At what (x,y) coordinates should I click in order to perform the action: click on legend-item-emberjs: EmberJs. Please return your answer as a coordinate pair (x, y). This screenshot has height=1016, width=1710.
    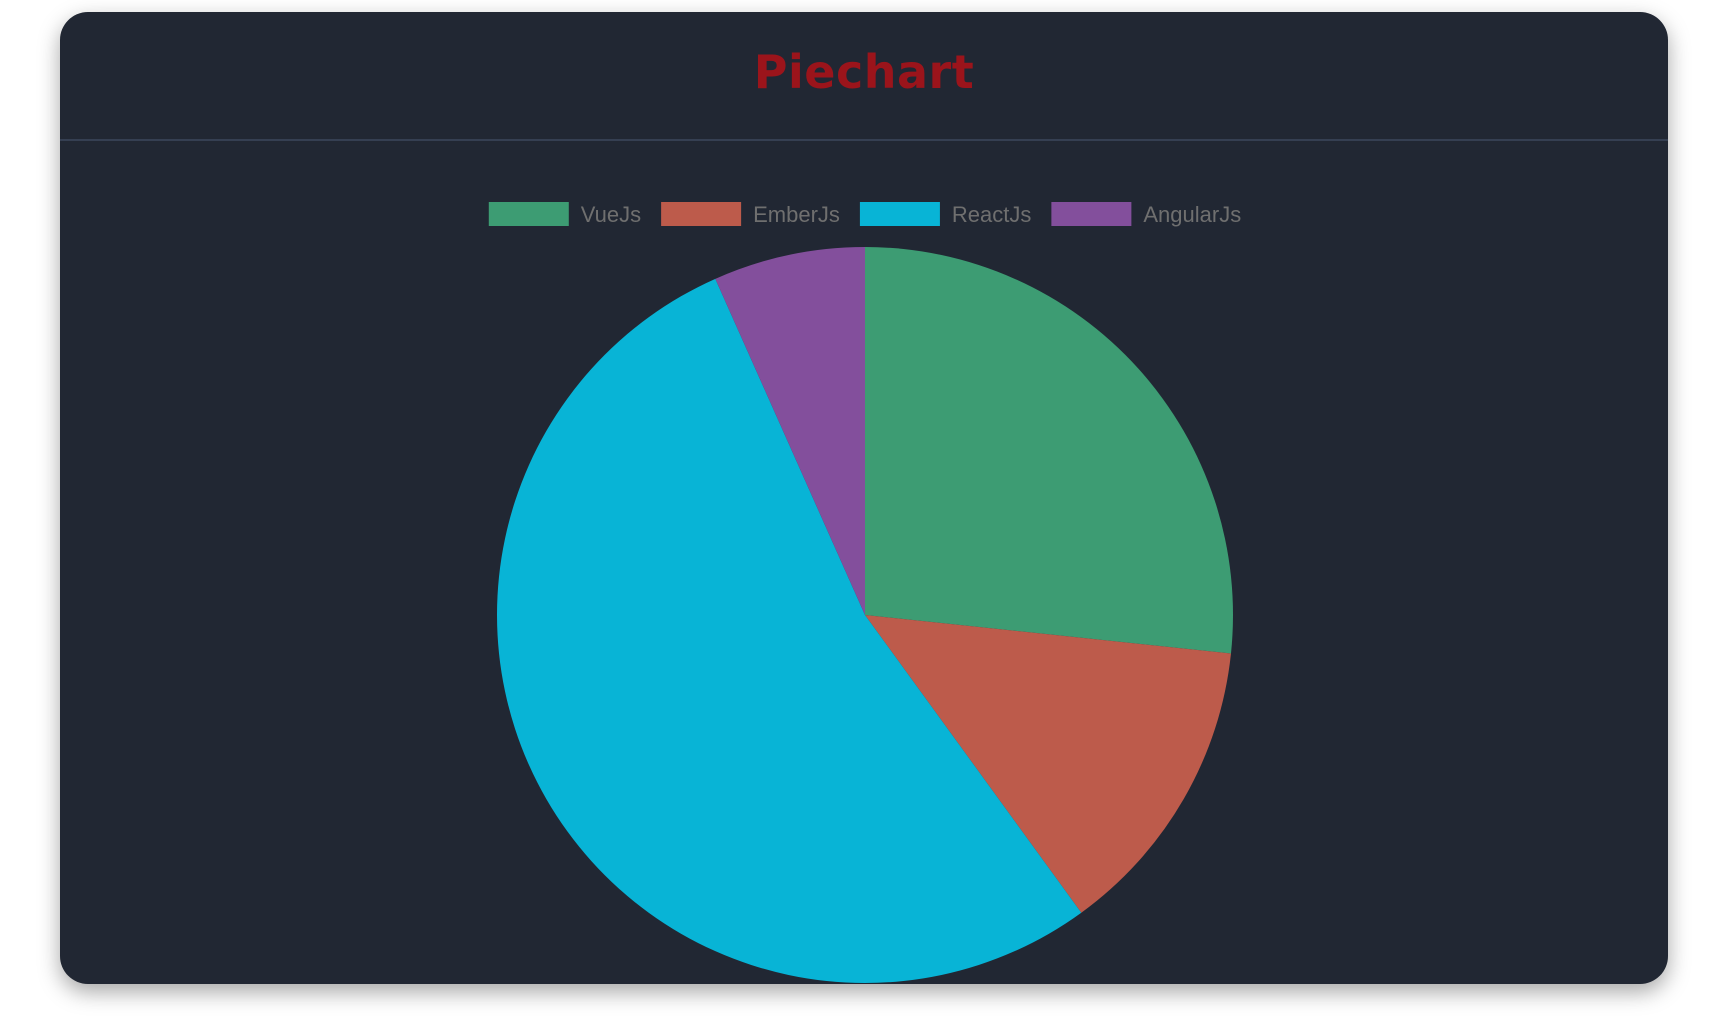
    Looking at the image, I should click on (750, 214).